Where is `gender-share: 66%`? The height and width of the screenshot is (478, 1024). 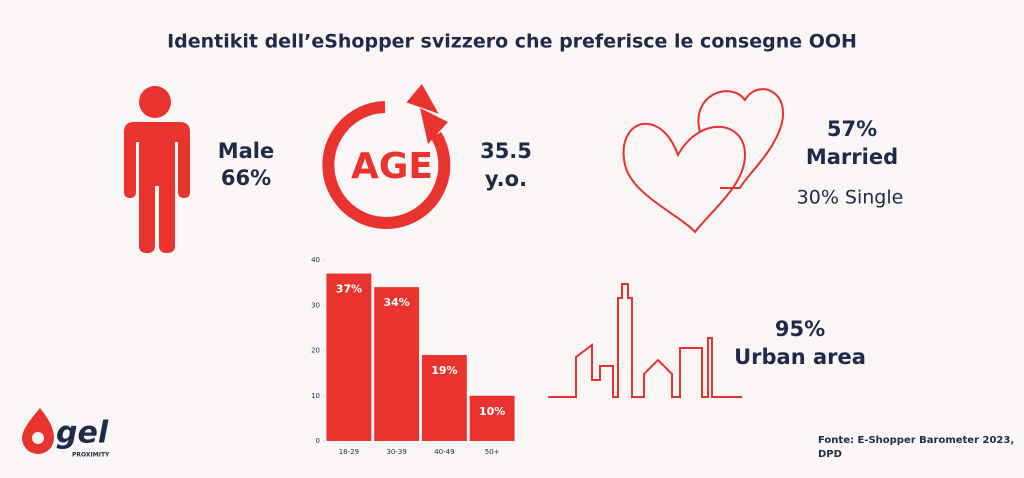
gender-share: 66% is located at coordinates (246, 178).